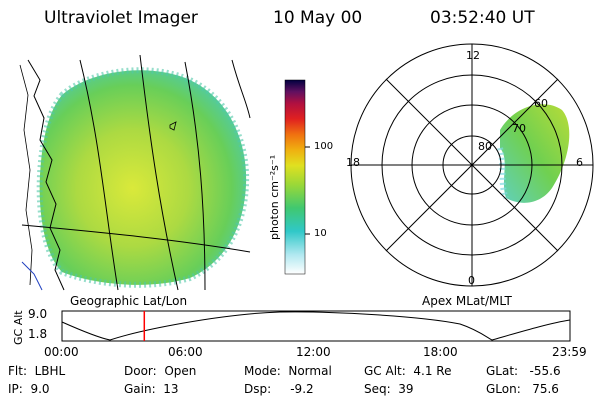 This screenshot has height=400, width=600. What do you see at coordinates (324, 146) in the screenshot?
I see `colorbar-tick-100: 100` at bounding box center [324, 146].